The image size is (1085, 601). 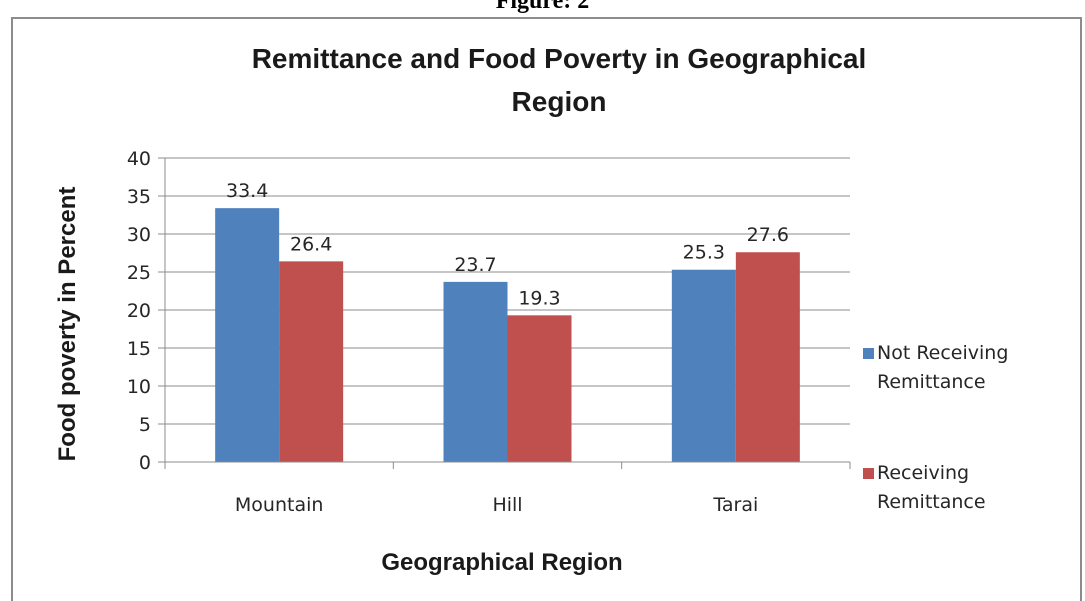 I want to click on bar-receiving-hill, so click(x=539, y=388).